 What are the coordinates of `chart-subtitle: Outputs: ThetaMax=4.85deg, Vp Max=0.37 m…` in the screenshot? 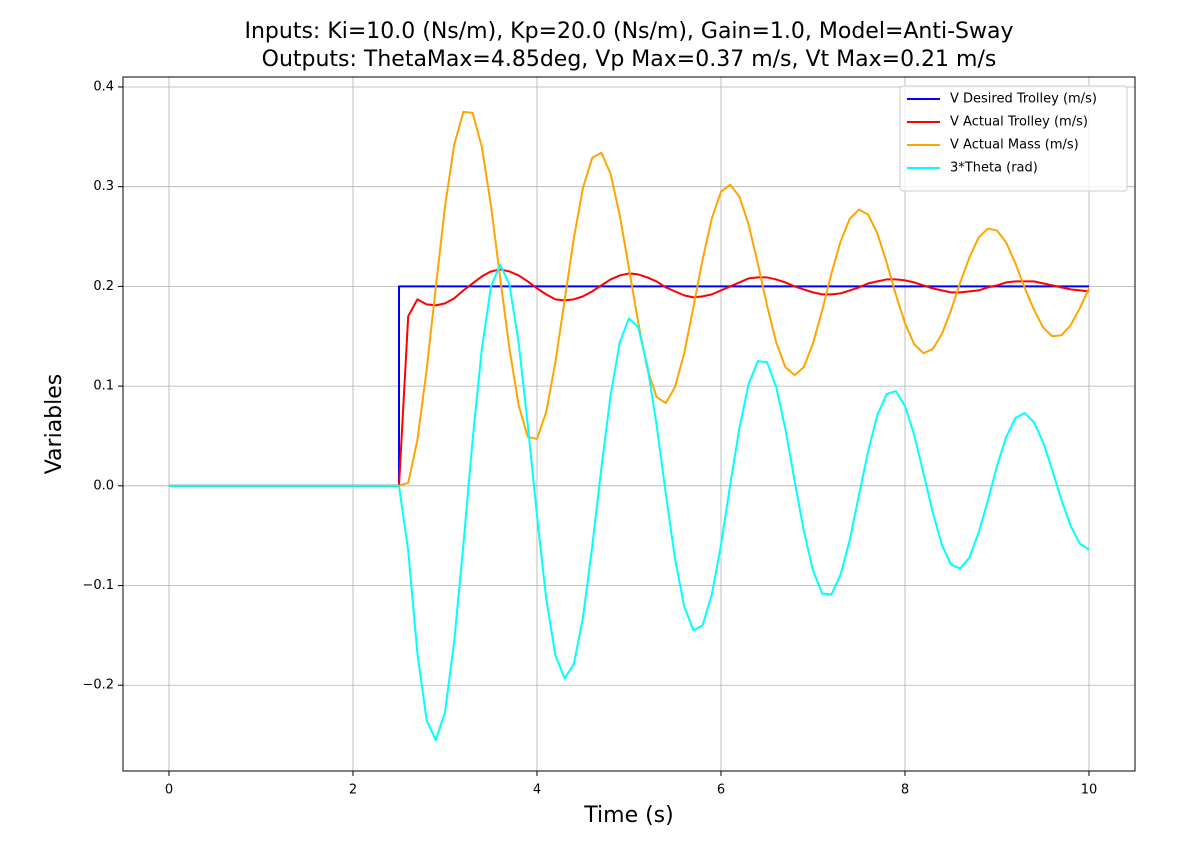 It's located at (629, 59).